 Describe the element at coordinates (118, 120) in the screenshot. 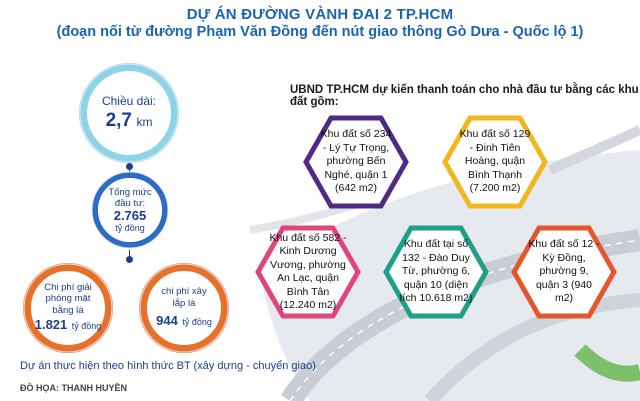

I see `length-value: 2,7` at that location.